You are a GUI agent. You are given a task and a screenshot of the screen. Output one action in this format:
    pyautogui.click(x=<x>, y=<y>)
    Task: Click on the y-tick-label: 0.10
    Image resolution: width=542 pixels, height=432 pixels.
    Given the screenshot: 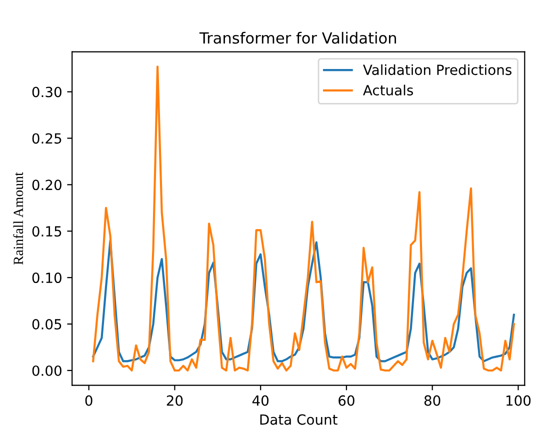 What is the action you would take?
    pyautogui.click(x=47, y=278)
    